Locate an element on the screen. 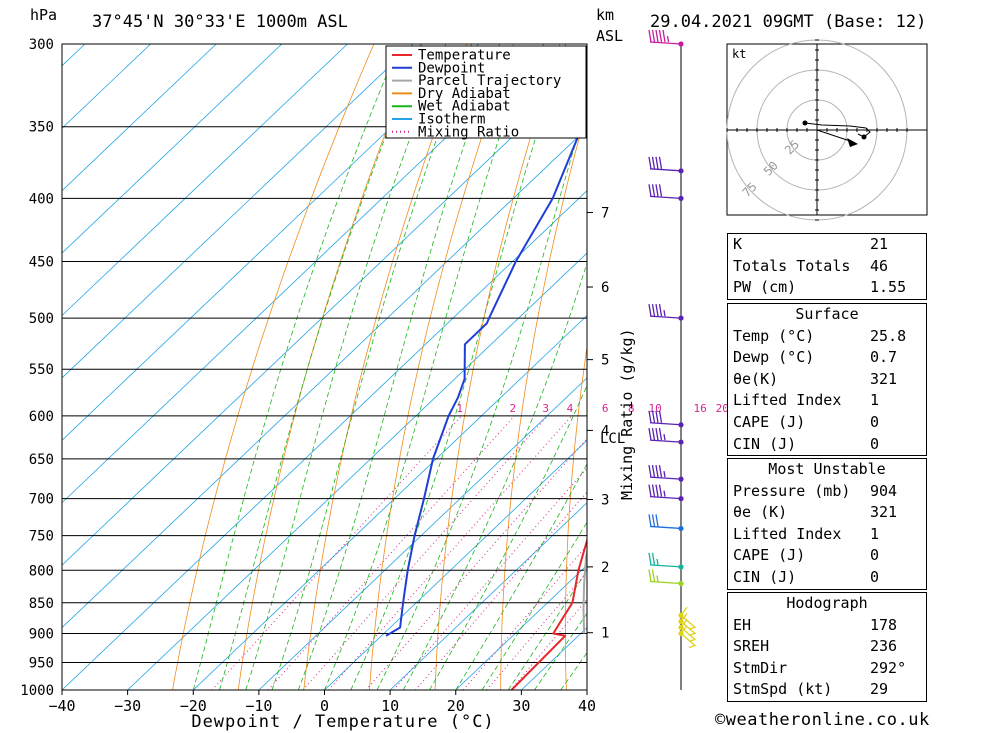 This screenshot has width=1000, height=733. altitude-label: 4 is located at coordinates (605, 431).